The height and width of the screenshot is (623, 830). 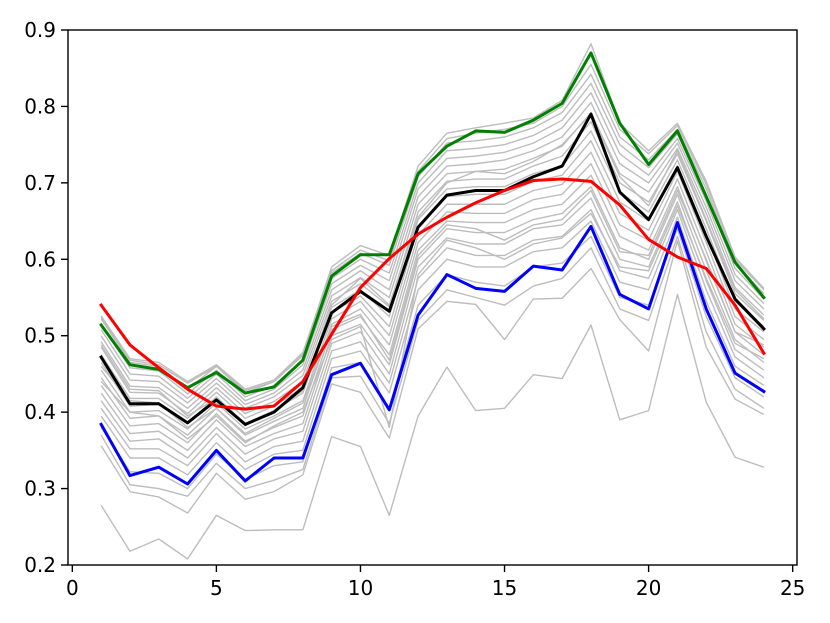 What do you see at coordinates (40, 106) in the screenshot?
I see `y-tick-label: 0.8` at bounding box center [40, 106].